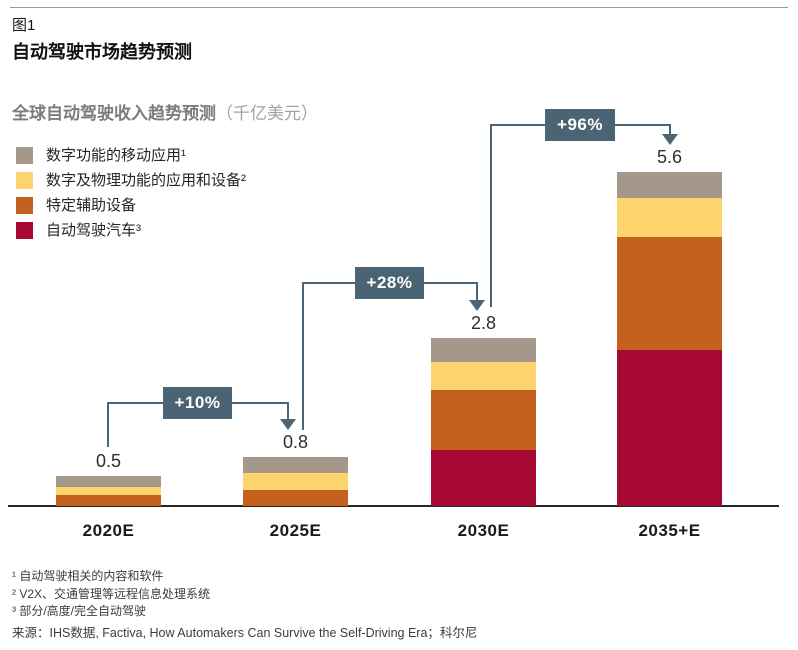  I want to click on bar-total-label-2030E: 2.8, so click(483, 323).